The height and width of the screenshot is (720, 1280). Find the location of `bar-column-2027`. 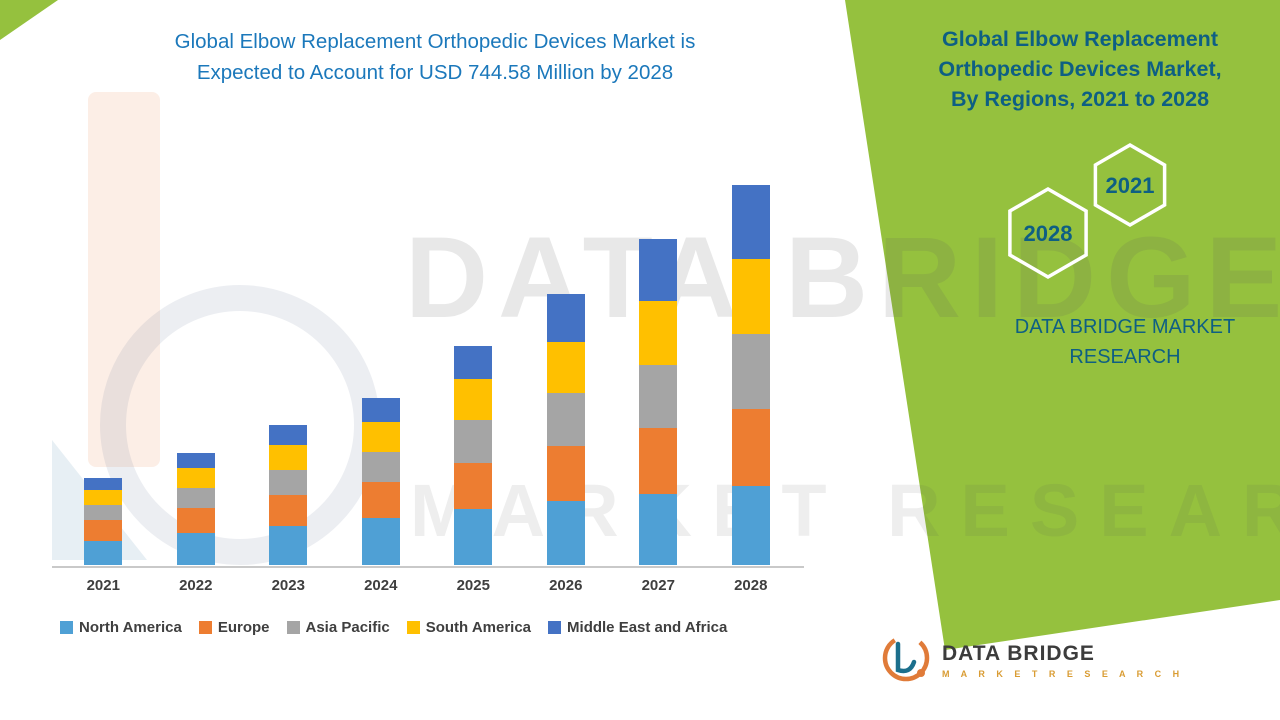

bar-column-2027 is located at coordinates (658, 375).